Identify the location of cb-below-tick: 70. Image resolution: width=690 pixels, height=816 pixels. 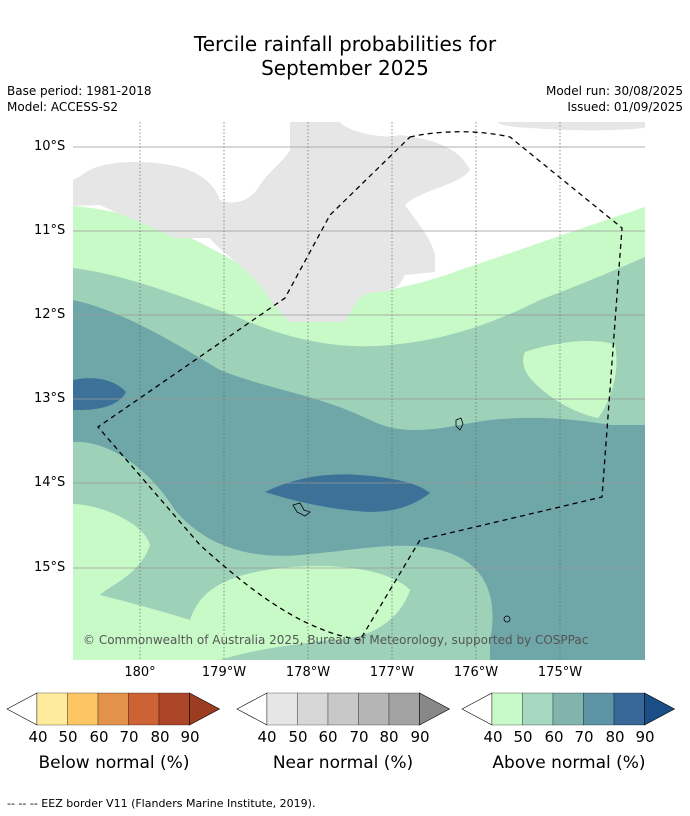
(129, 737).